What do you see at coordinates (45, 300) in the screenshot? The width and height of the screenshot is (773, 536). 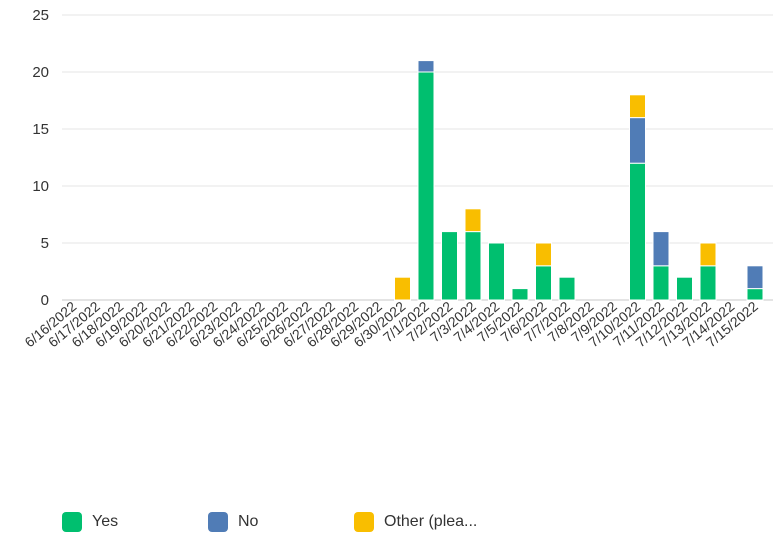 I see `y-tick-label: 0` at bounding box center [45, 300].